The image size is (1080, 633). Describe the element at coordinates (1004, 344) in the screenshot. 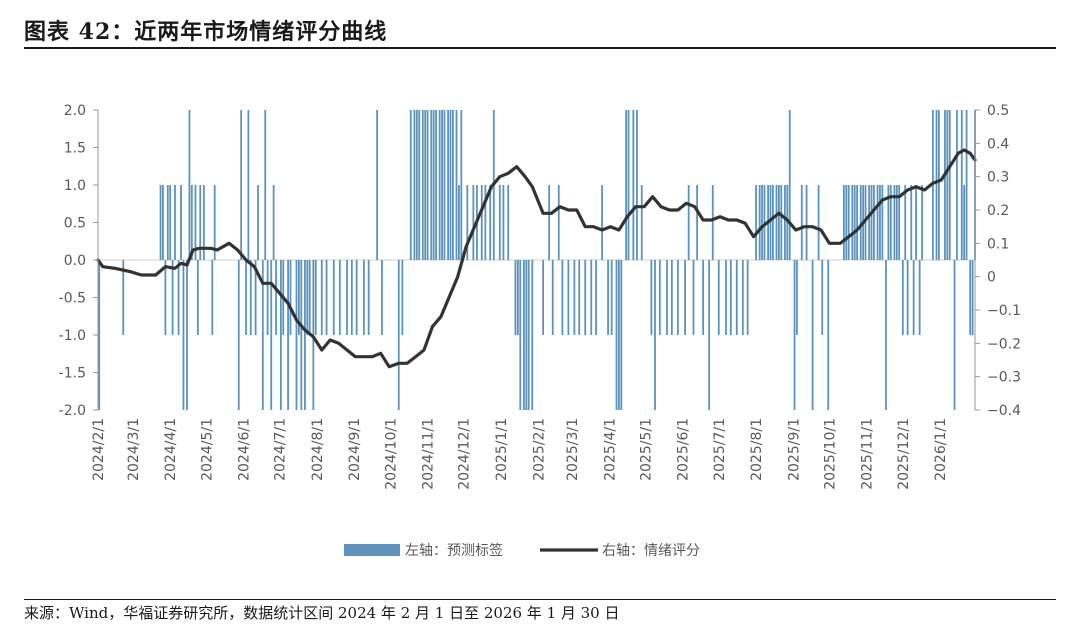

I see `right-tick-label: −0.2` at that location.